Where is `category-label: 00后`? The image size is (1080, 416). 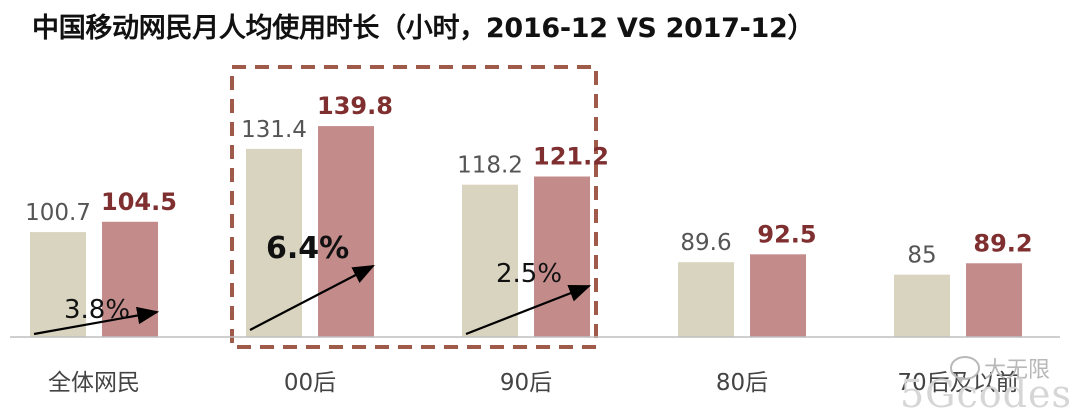
category-label: 00后 is located at coordinates (310, 383).